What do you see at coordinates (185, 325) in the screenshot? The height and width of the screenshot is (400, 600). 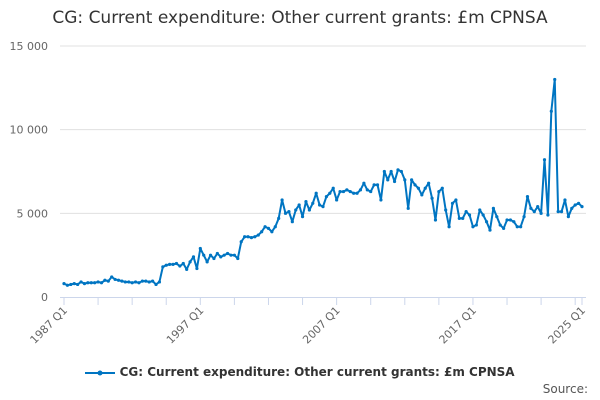 I see `x-tick-label: 1997 Q1` at bounding box center [185, 325].